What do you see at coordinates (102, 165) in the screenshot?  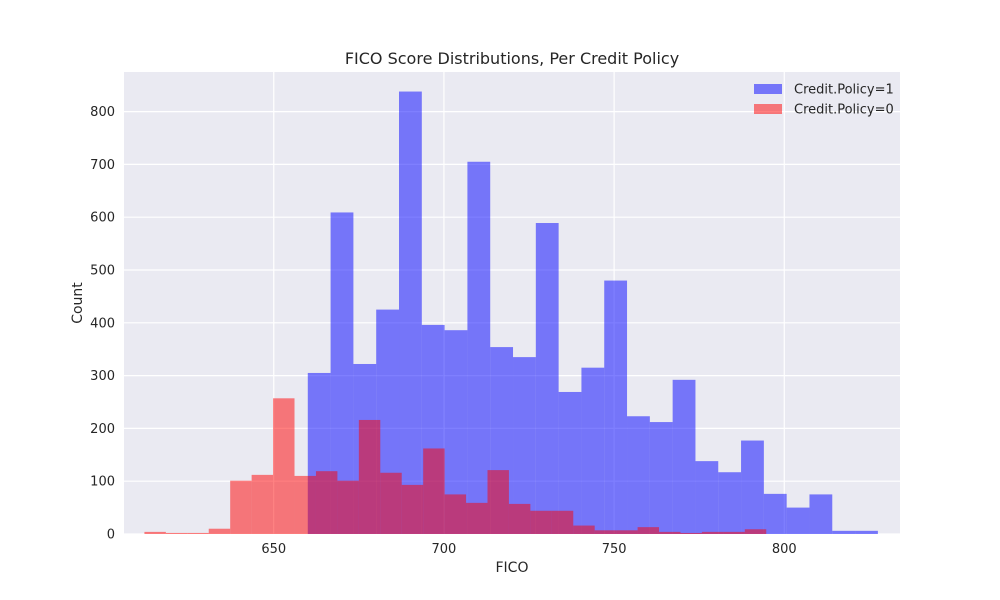 I see `y-tick-label: 700` at bounding box center [102, 165].